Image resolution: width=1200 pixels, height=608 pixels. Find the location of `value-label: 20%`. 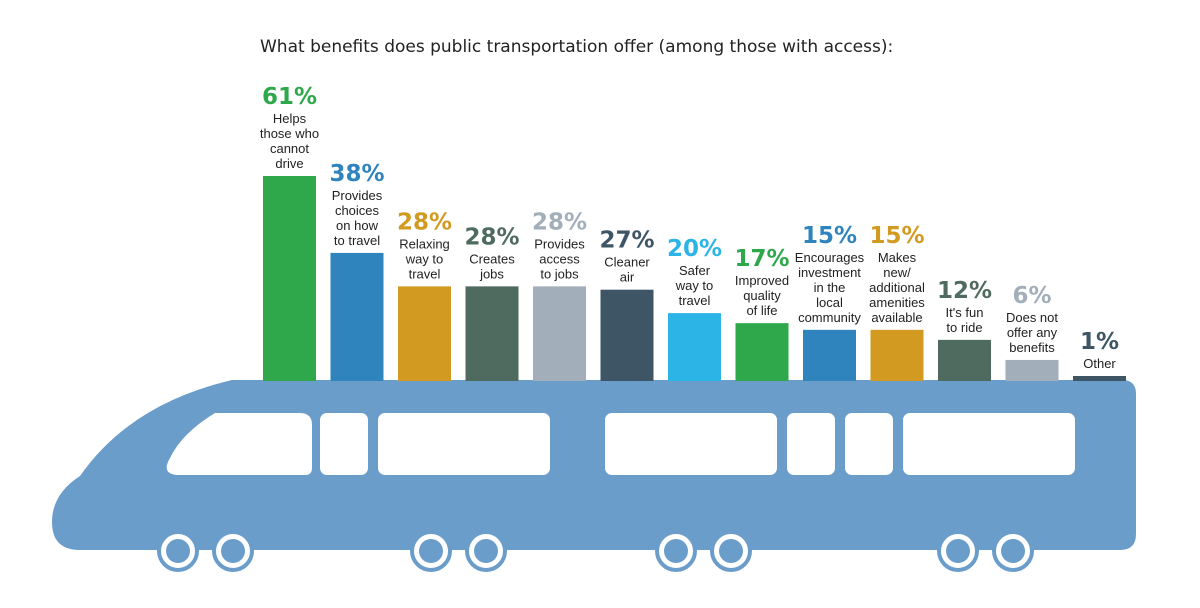

value-label: 20% is located at coordinates (694, 249).